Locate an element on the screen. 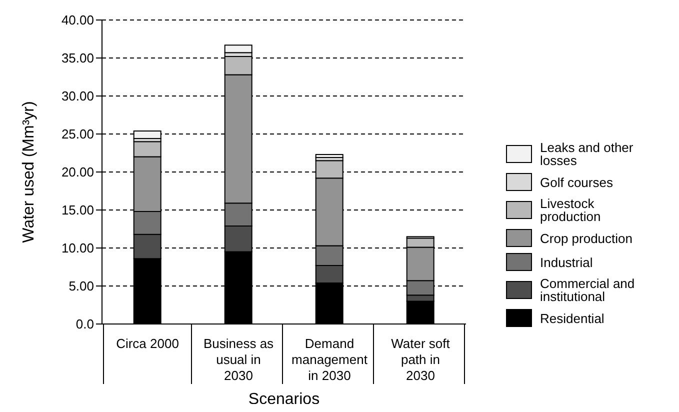  y-tick-label: 25.00 is located at coordinates (77, 134).